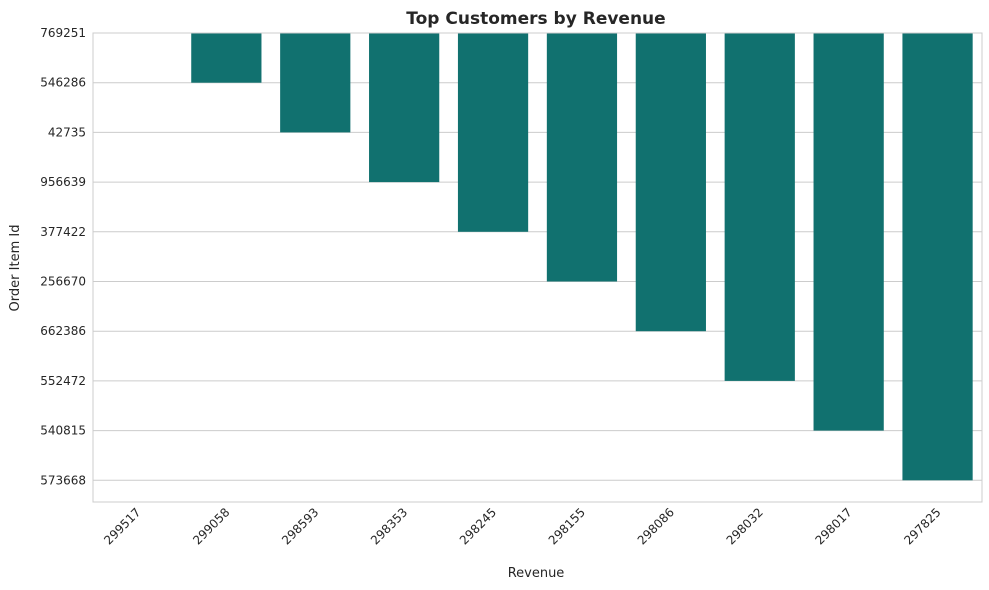 Image resolution: width=989 pixels, height=590 pixels. I want to click on x-tick-label: 298017, so click(833, 526).